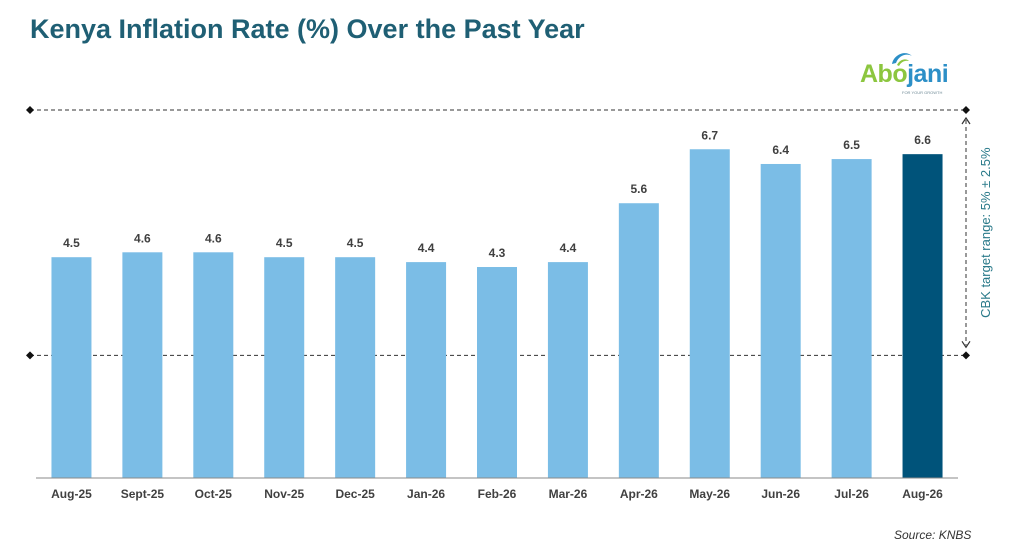  What do you see at coordinates (922, 92) in the screenshot?
I see `logo-tagline: FOR YOUR GROWTH` at bounding box center [922, 92].